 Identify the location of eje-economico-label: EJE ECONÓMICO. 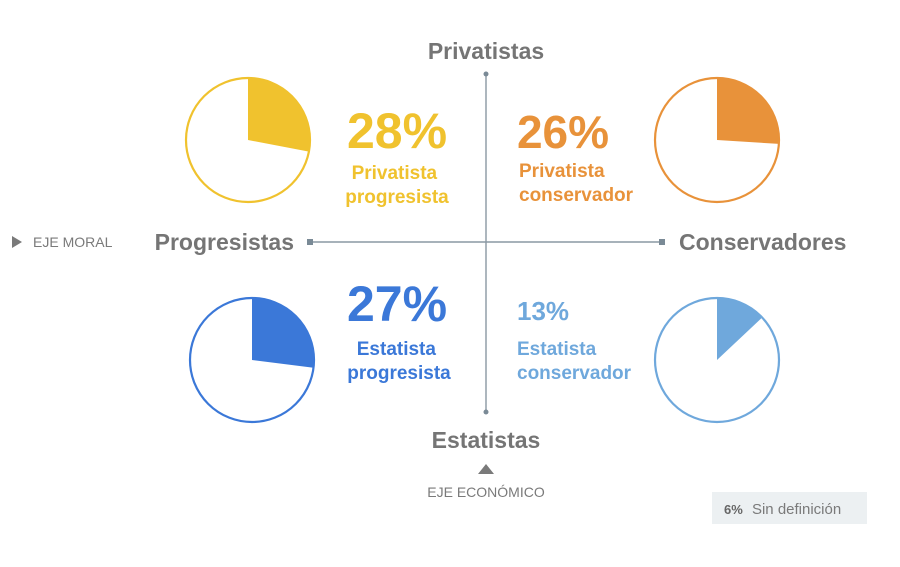
(486, 492).